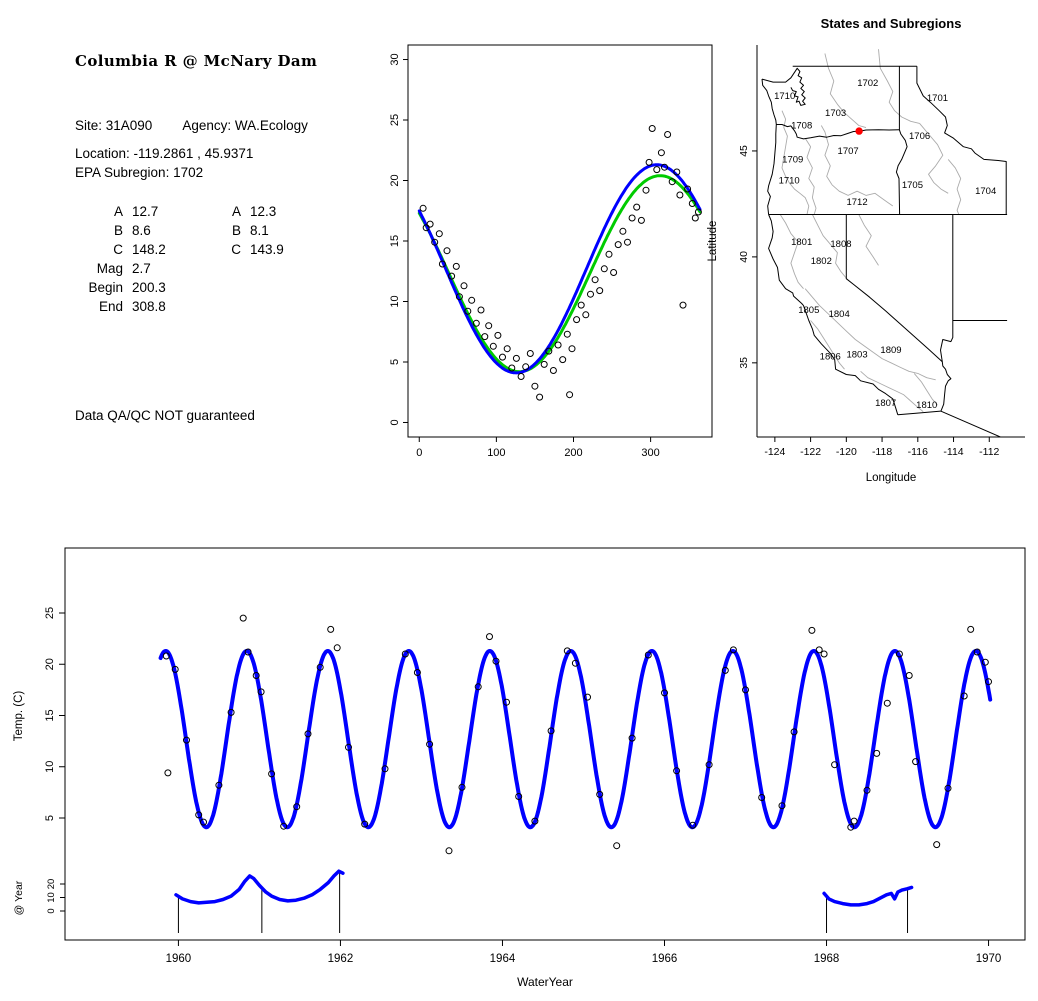 Image resolution: width=1038 pixels, height=1001 pixels. I want to click on tick-label: 10, so click(51, 897).